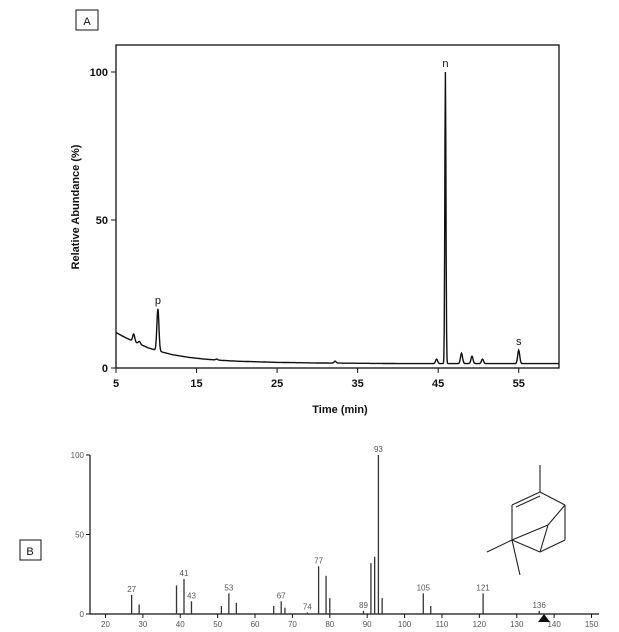 The height and width of the screenshot is (632, 619). What do you see at coordinates (554, 624) in the screenshot?
I see `mz-tick-label: 140` at bounding box center [554, 624].